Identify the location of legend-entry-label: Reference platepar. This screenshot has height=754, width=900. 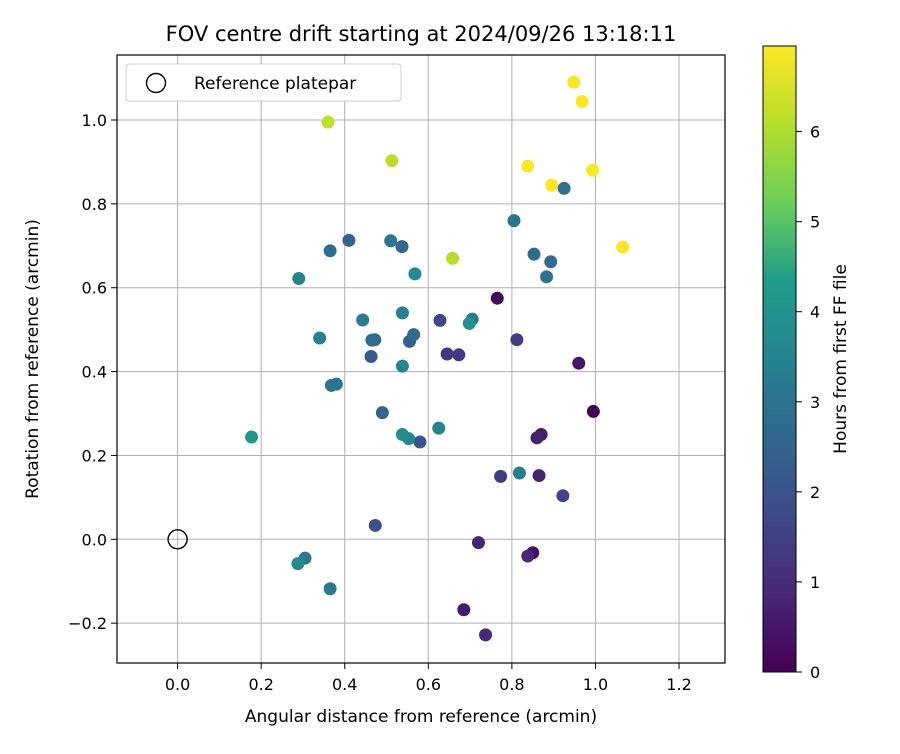
(275, 84).